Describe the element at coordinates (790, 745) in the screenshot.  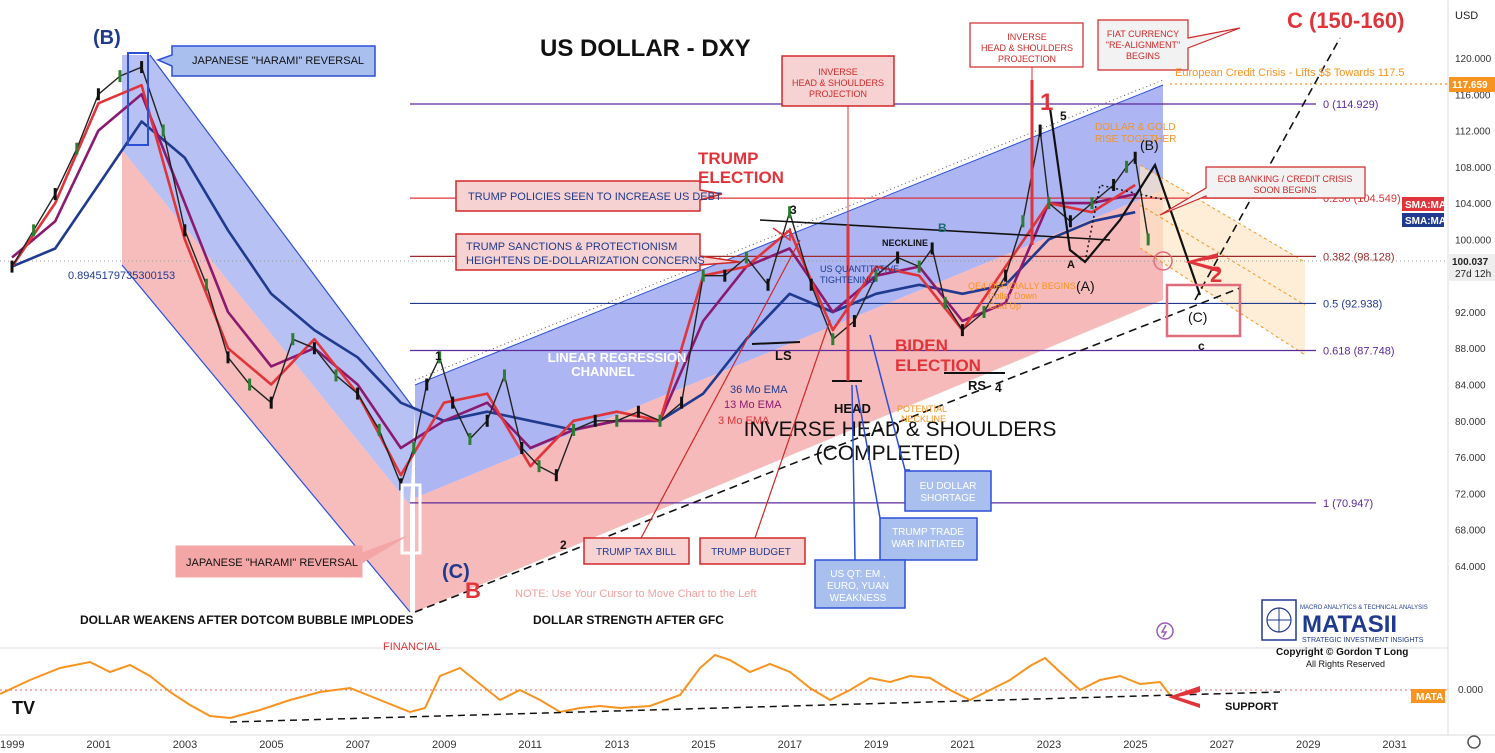
I see `x-tick-label: 2017` at that location.